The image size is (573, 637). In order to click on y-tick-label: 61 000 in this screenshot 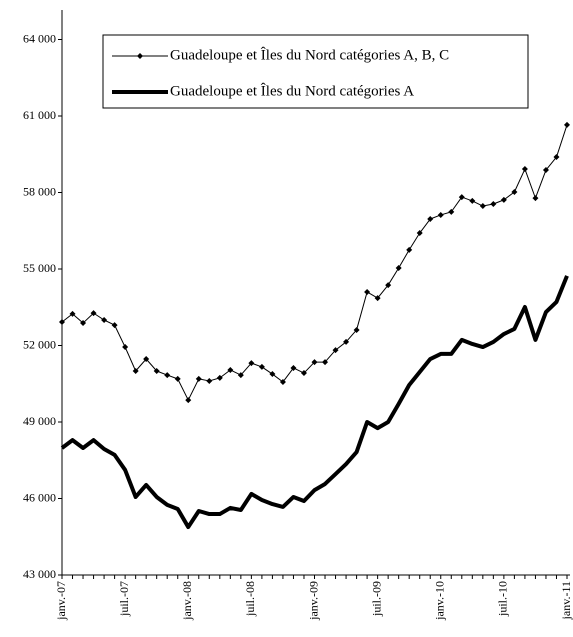, I will do `click(39, 115)`.